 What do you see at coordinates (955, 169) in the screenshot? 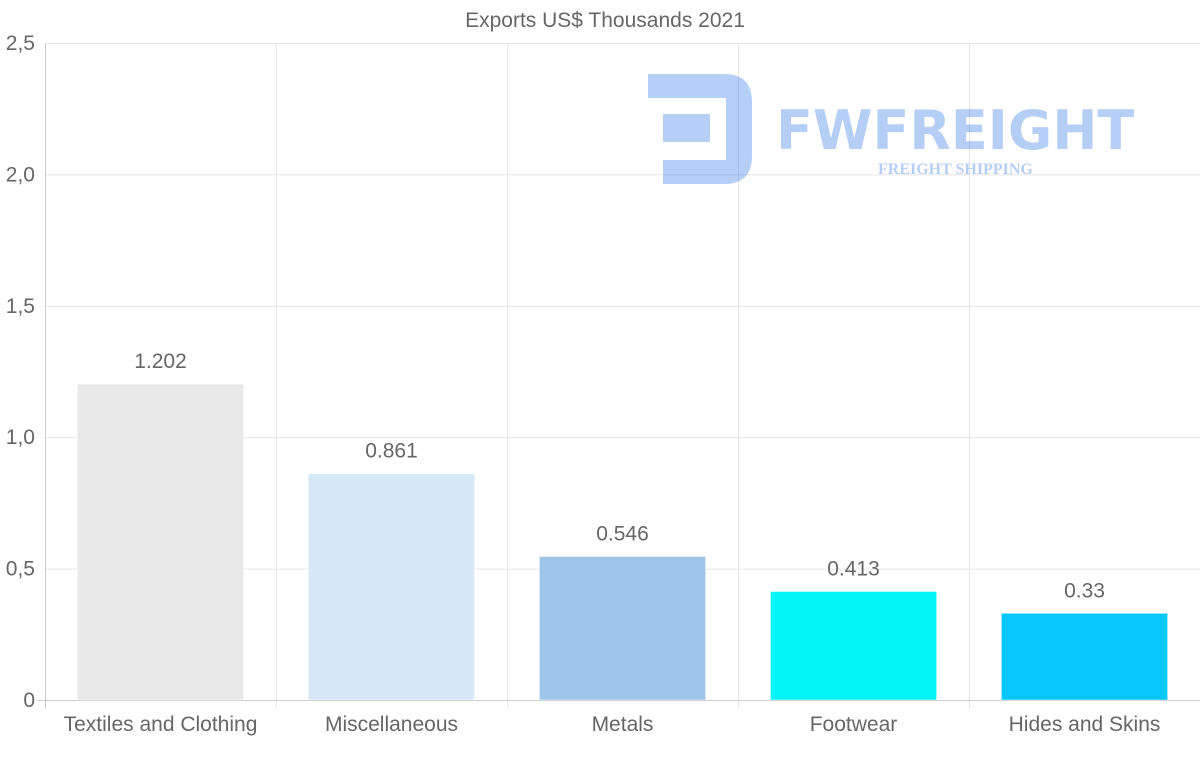
I see `watermark-tagline: FREIGHT SHIPPING` at bounding box center [955, 169].